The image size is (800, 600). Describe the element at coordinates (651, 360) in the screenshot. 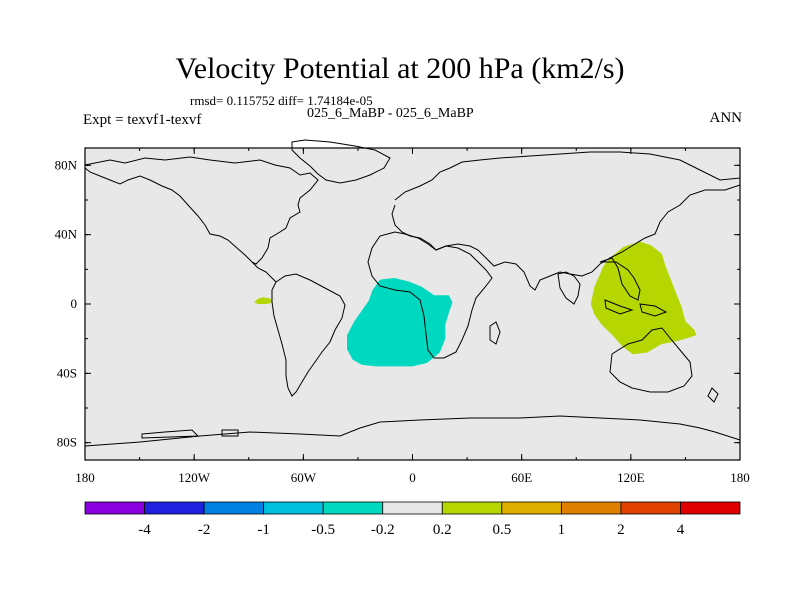

I see `coastline-australia` at that location.